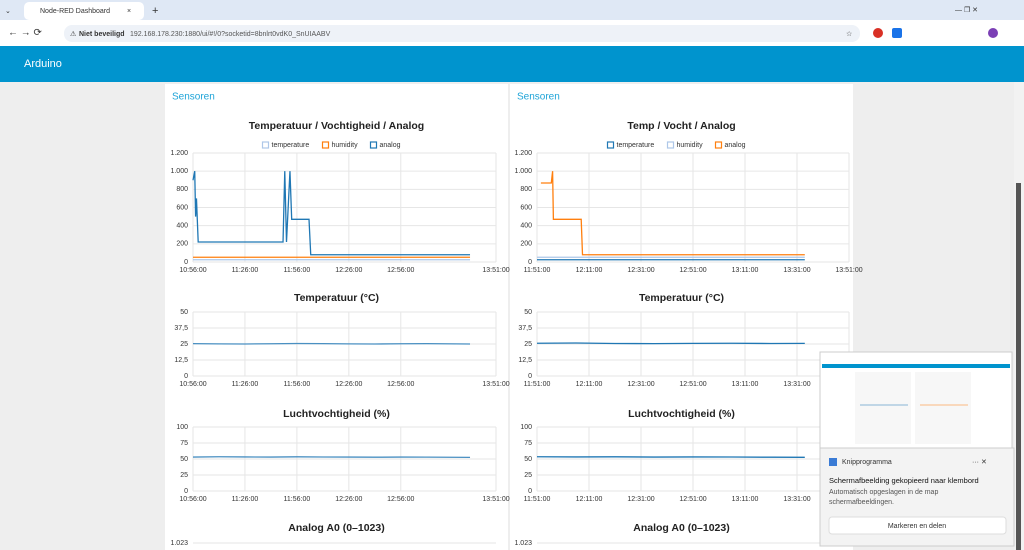 The height and width of the screenshot is (550, 1024). What do you see at coordinates (75, 11) in the screenshot?
I see `tab-title: Node-RED Dashboard` at bounding box center [75, 11].